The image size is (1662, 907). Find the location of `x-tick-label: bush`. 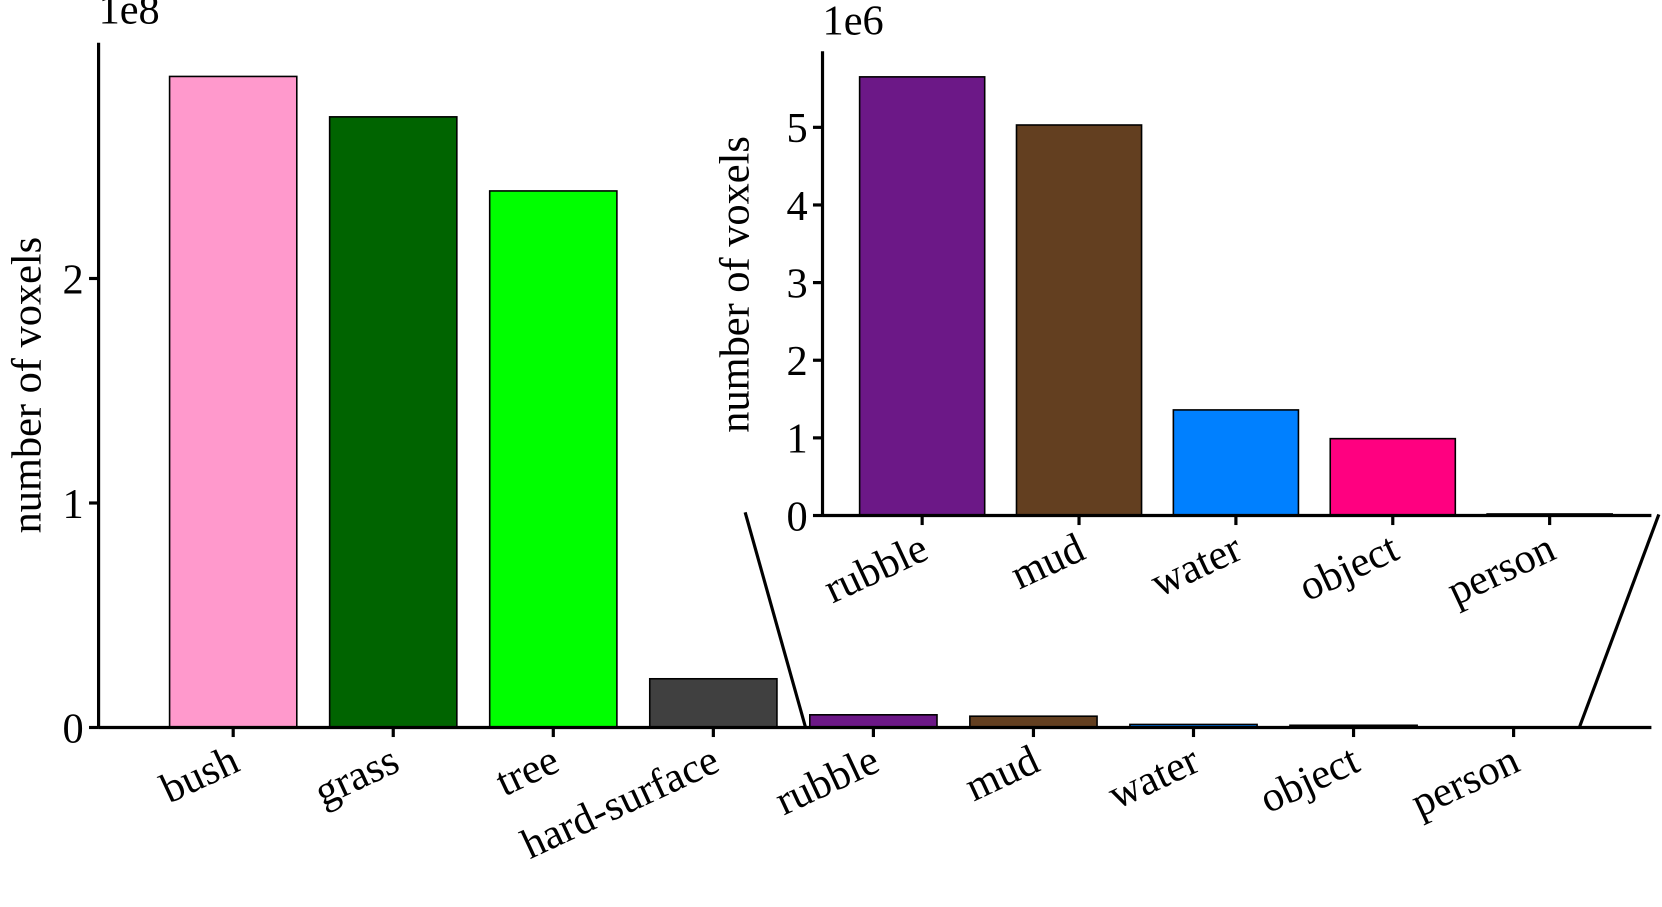

x-tick-label: bush is located at coordinates (199, 774).